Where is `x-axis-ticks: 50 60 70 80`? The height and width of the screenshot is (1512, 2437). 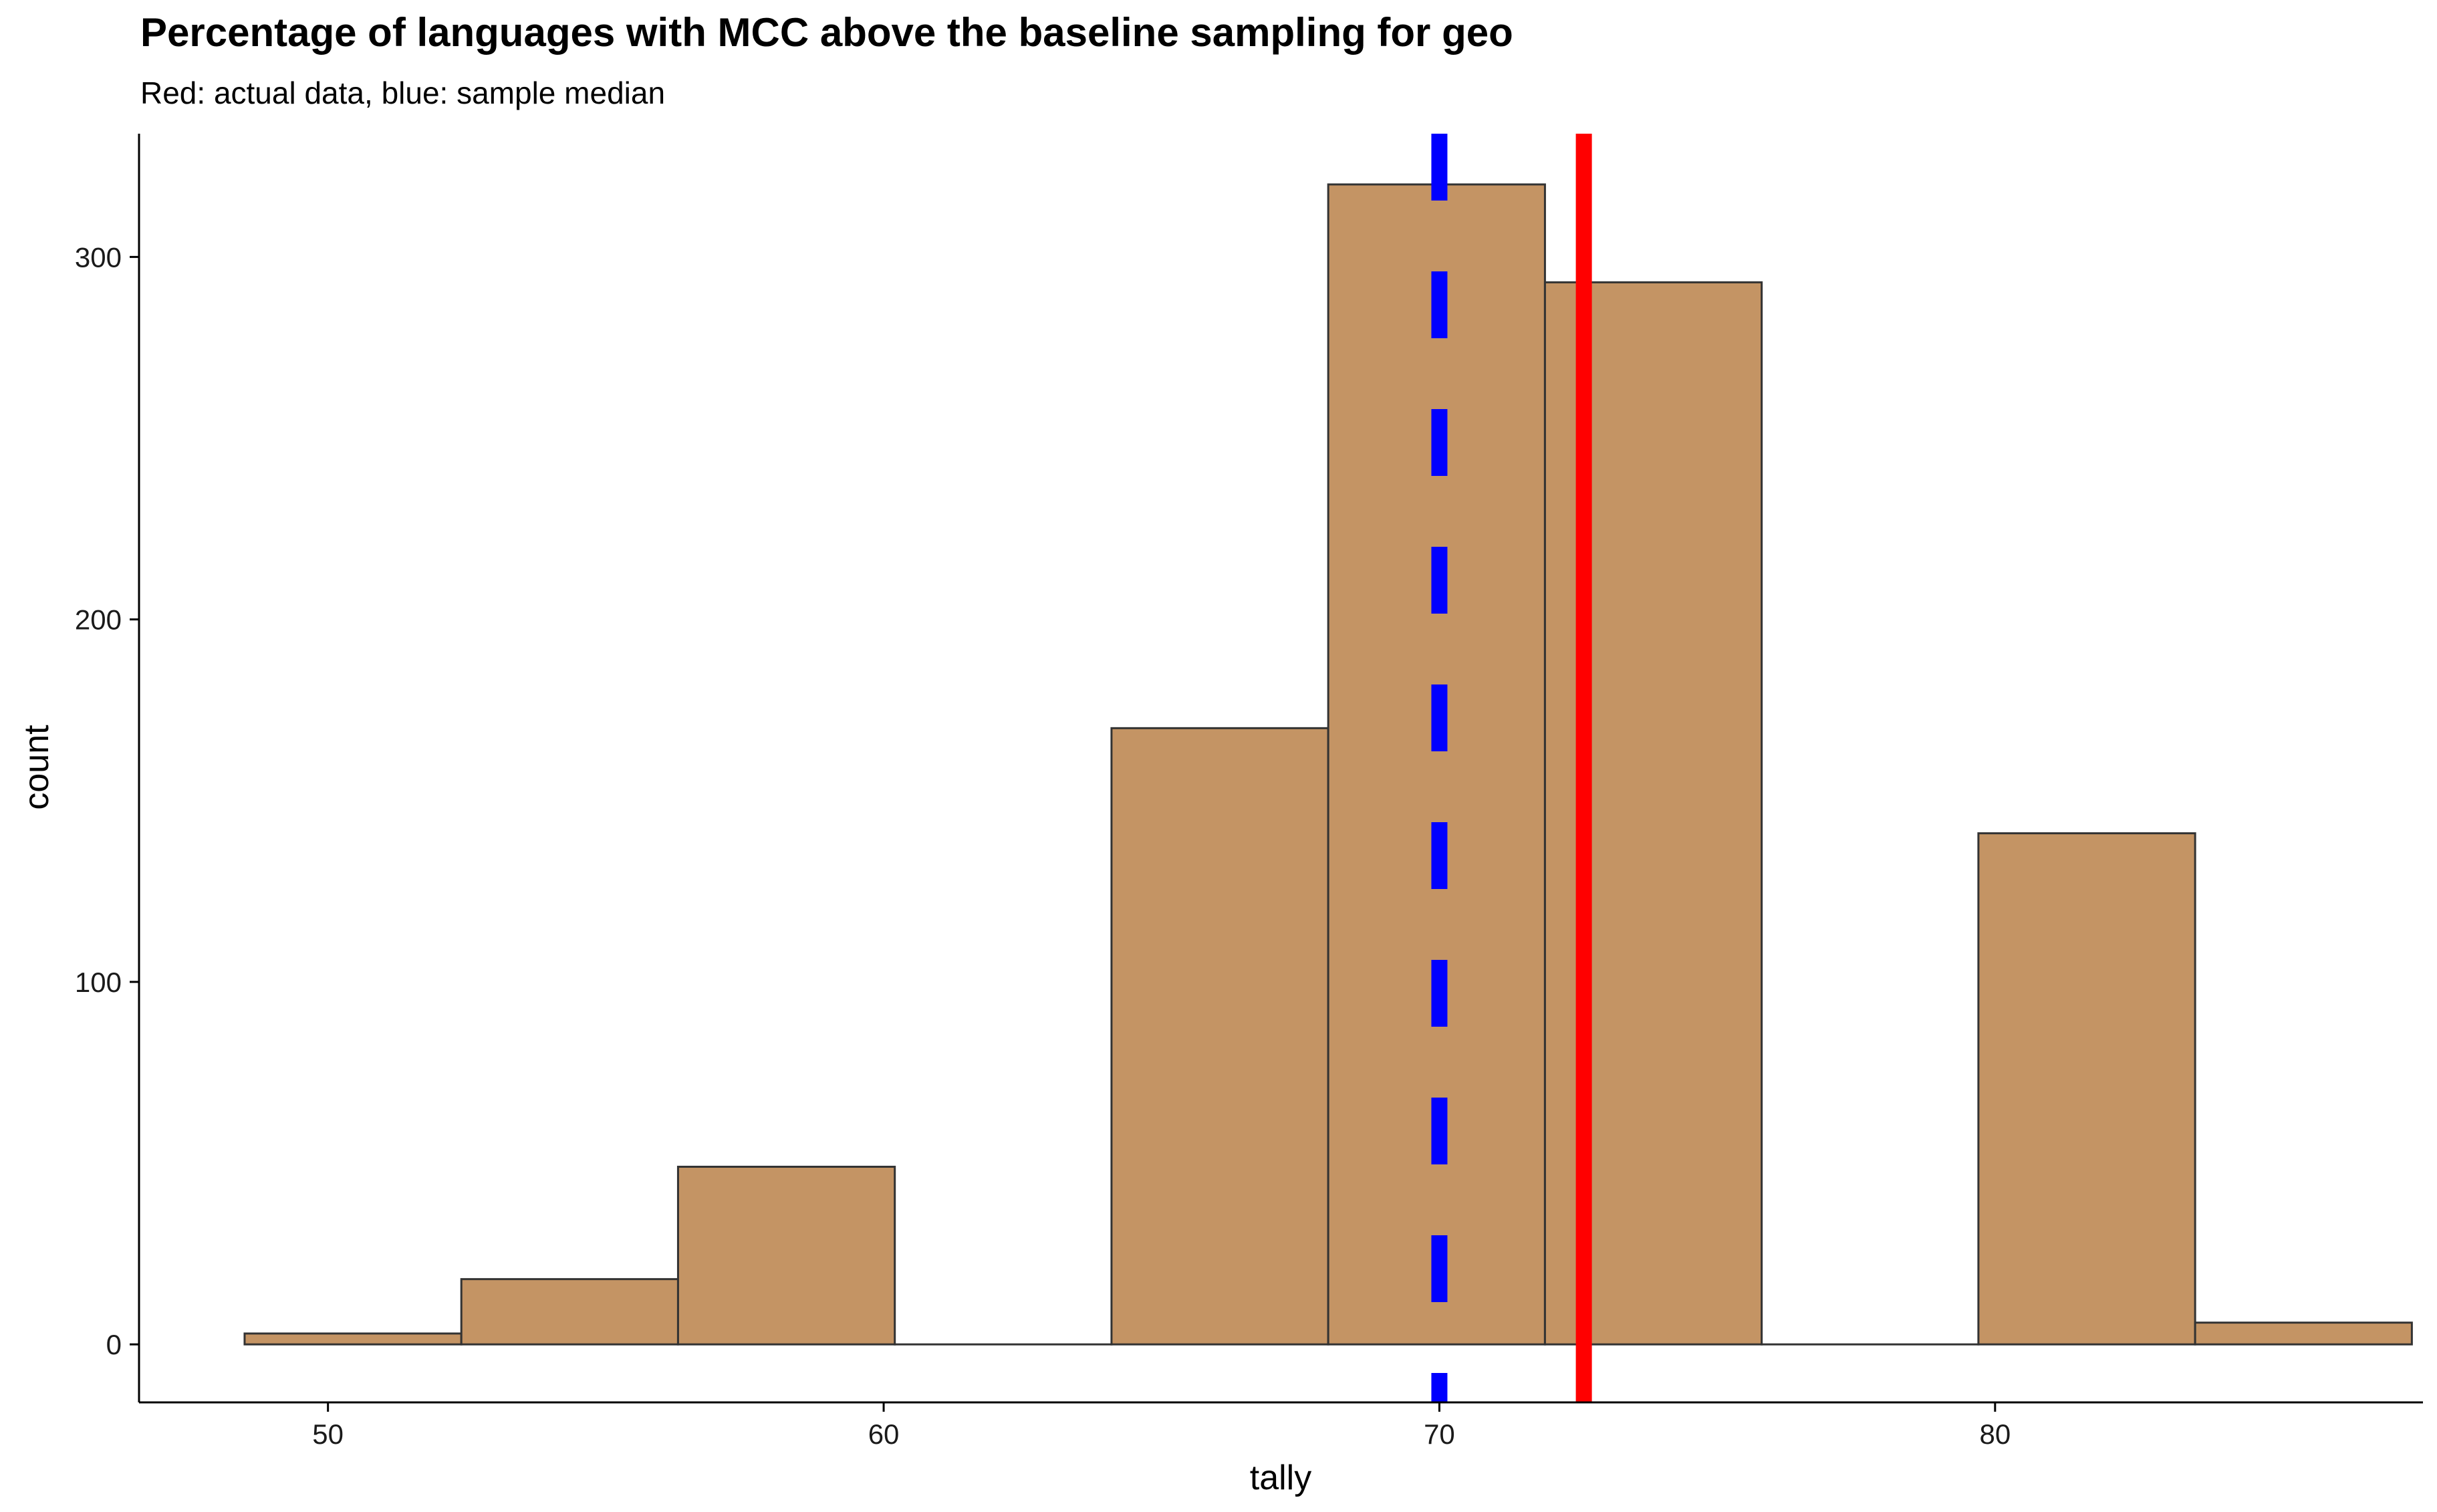 x-axis-ticks: 50 60 70 80 is located at coordinates (1161, 1426).